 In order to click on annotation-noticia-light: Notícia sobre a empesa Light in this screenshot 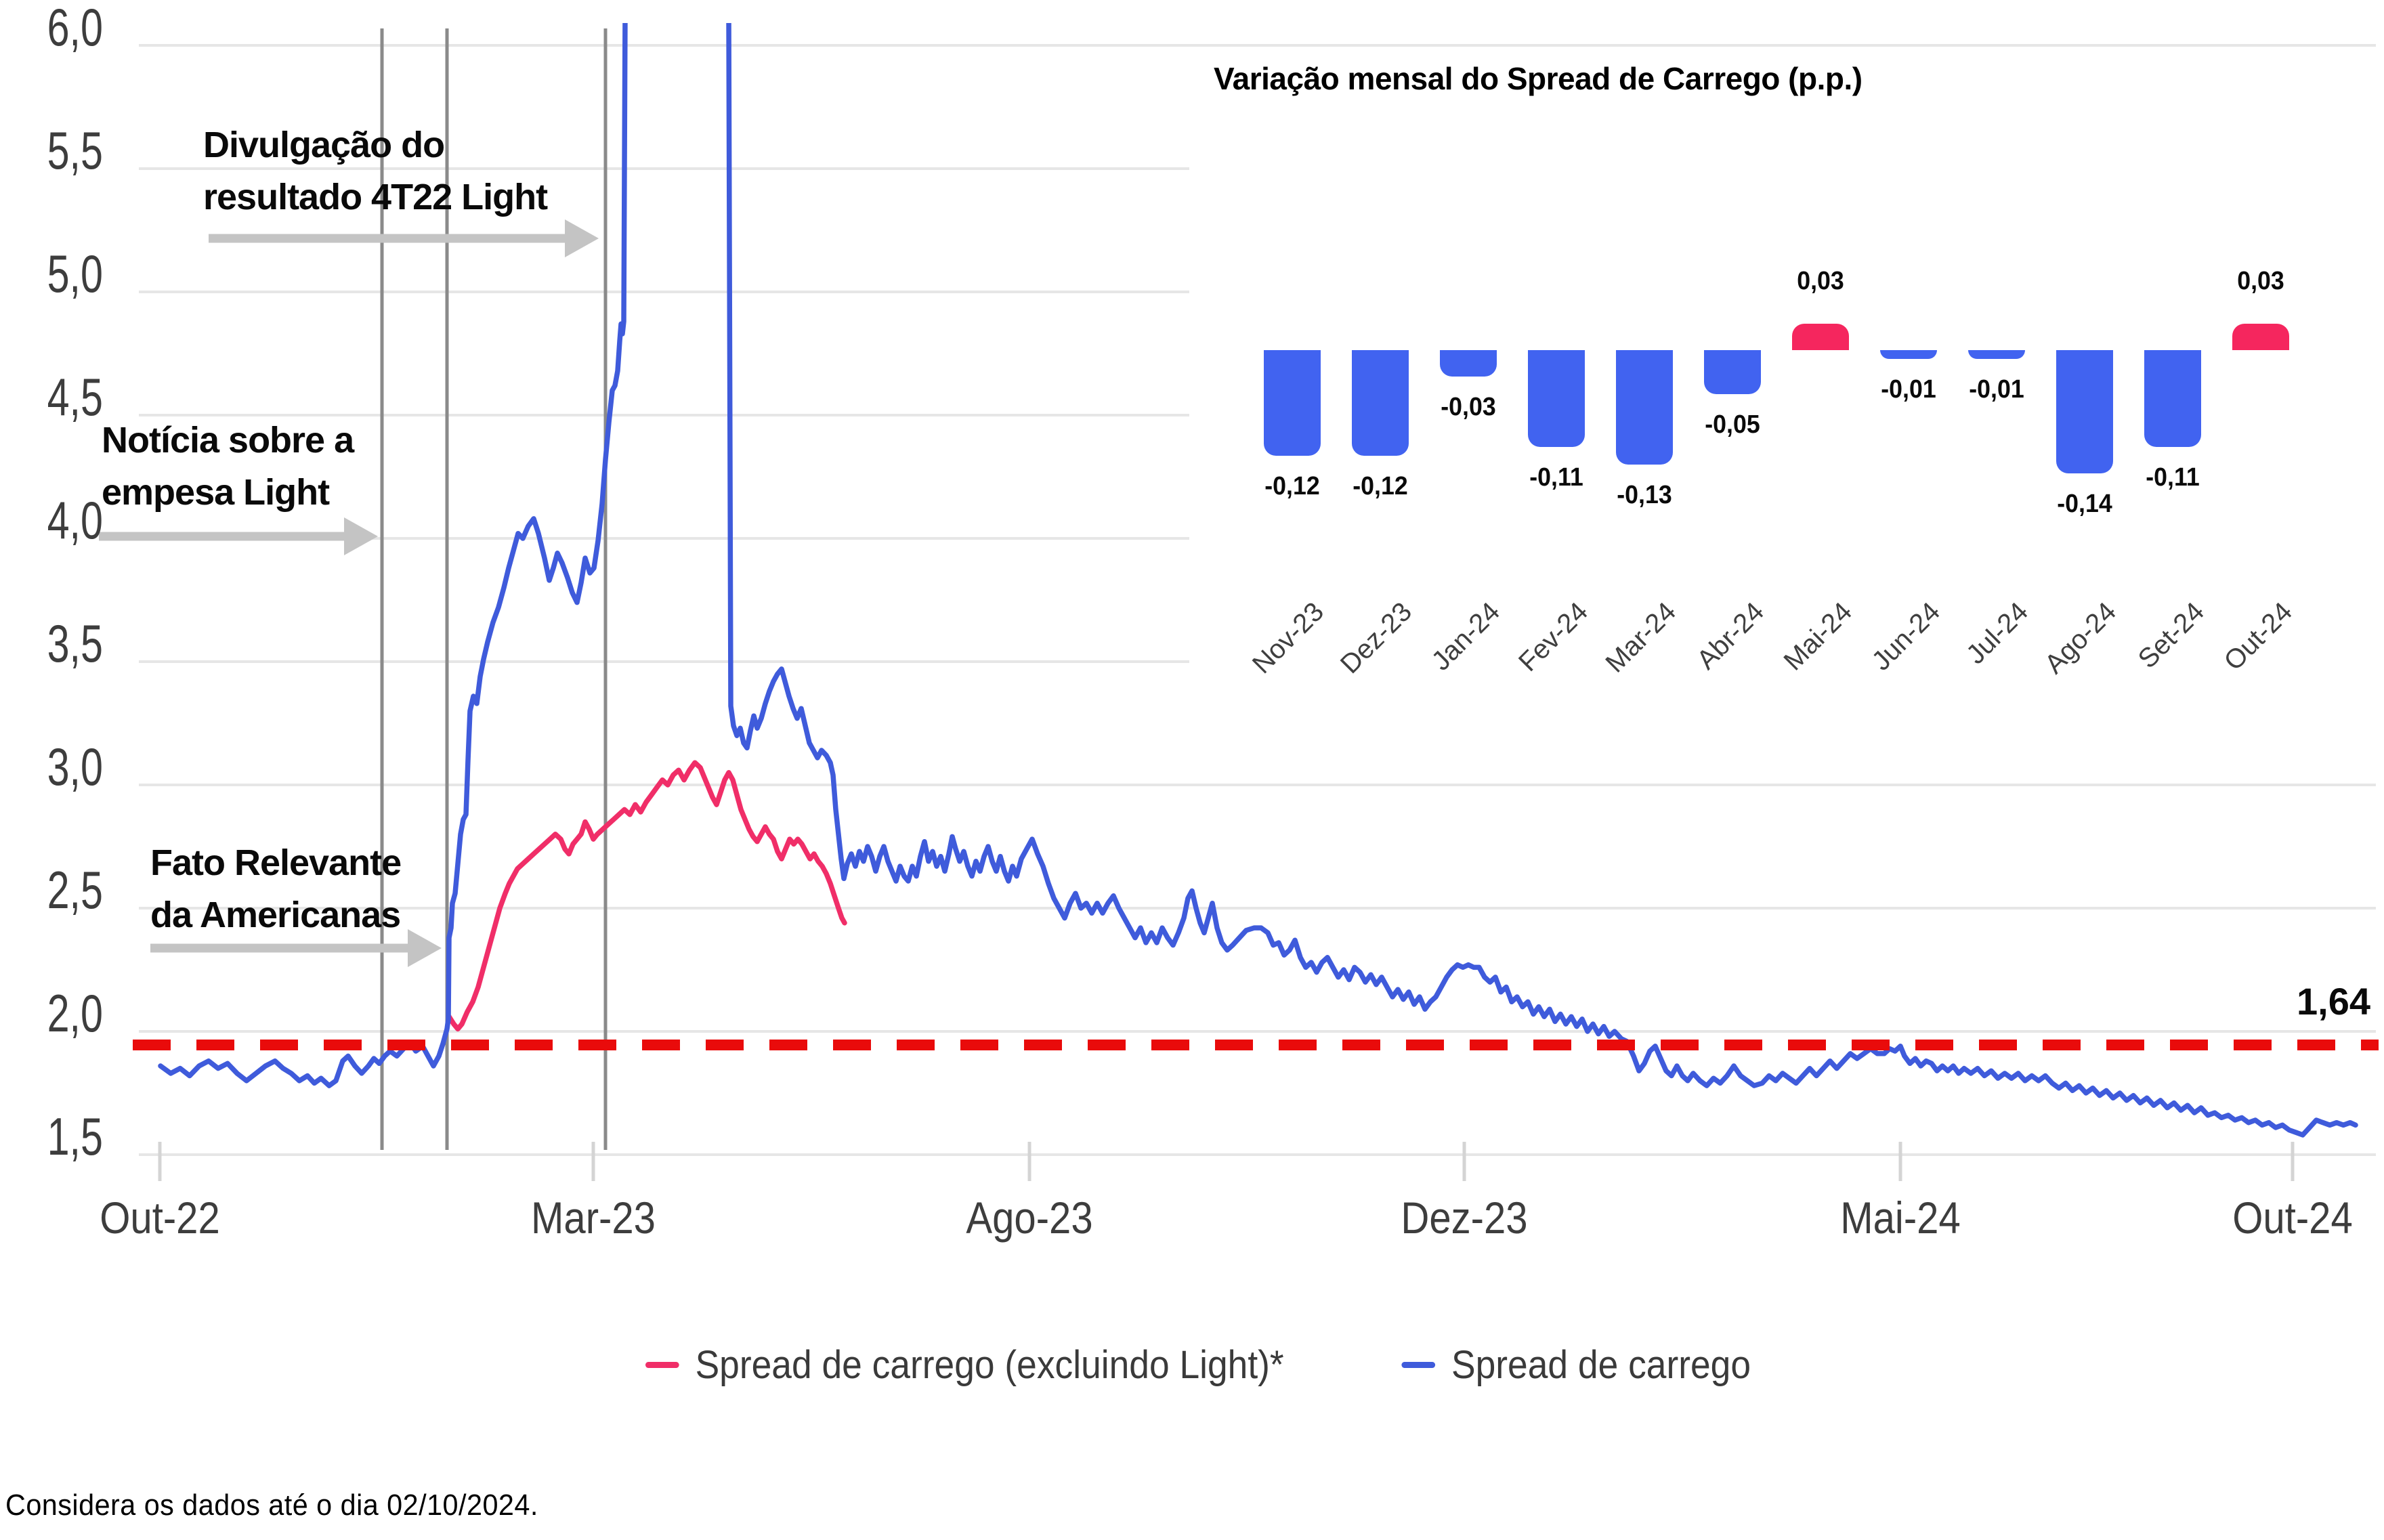, I will do `click(228, 466)`.